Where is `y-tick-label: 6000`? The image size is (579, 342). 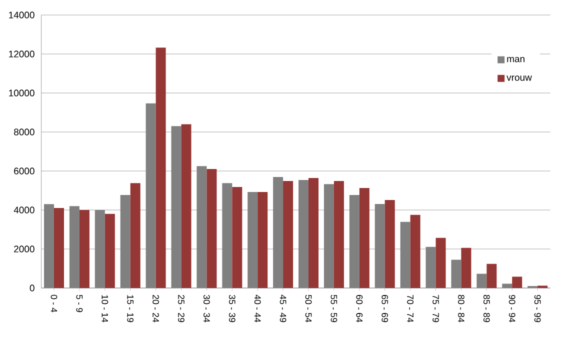 y-tick-label: 6000 is located at coordinates (24, 171).